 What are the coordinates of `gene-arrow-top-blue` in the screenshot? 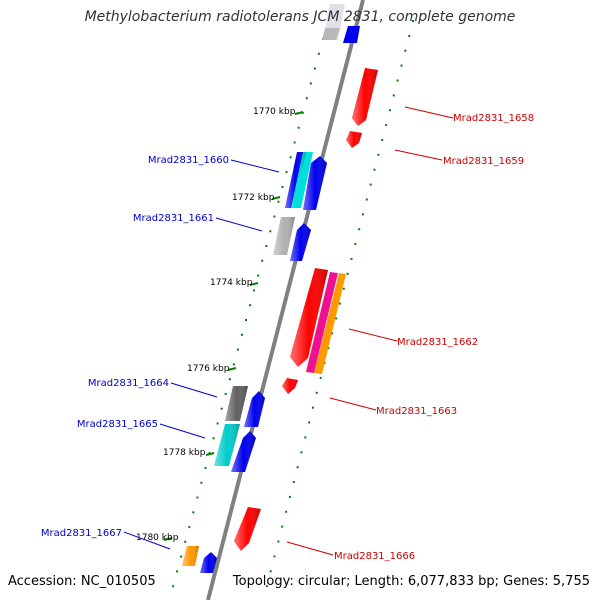 It's located at (351, 34).